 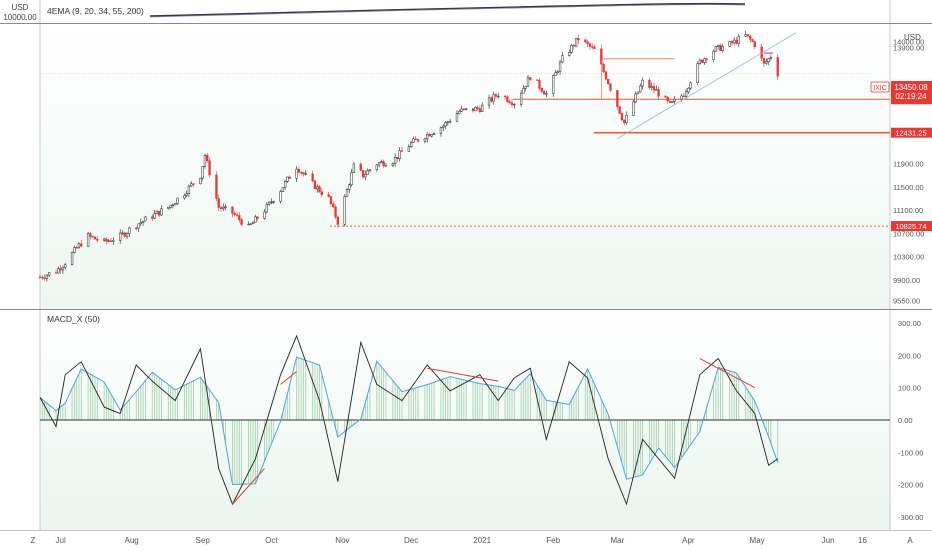 What do you see at coordinates (707, 85) in the screenshot?
I see `support-trendline` at bounding box center [707, 85].